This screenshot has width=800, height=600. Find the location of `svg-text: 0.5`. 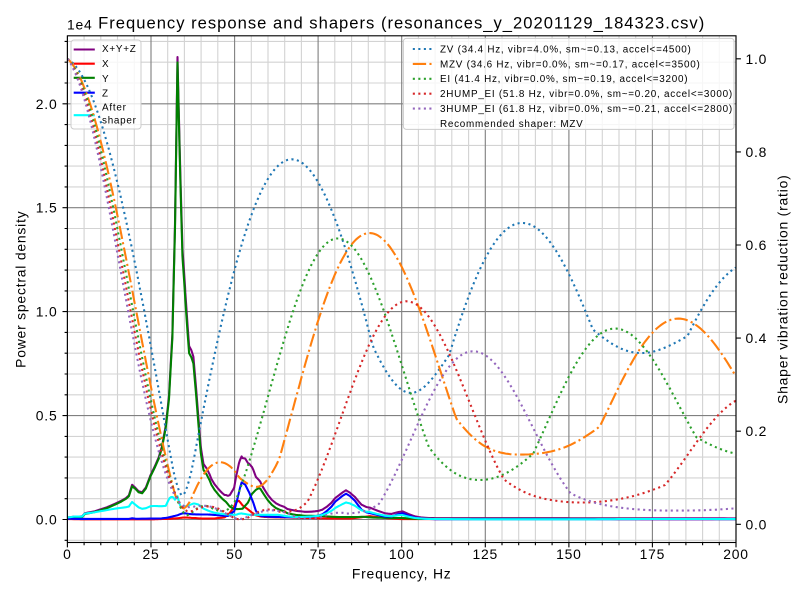

svg-text: 0.5 is located at coordinates (47, 416).